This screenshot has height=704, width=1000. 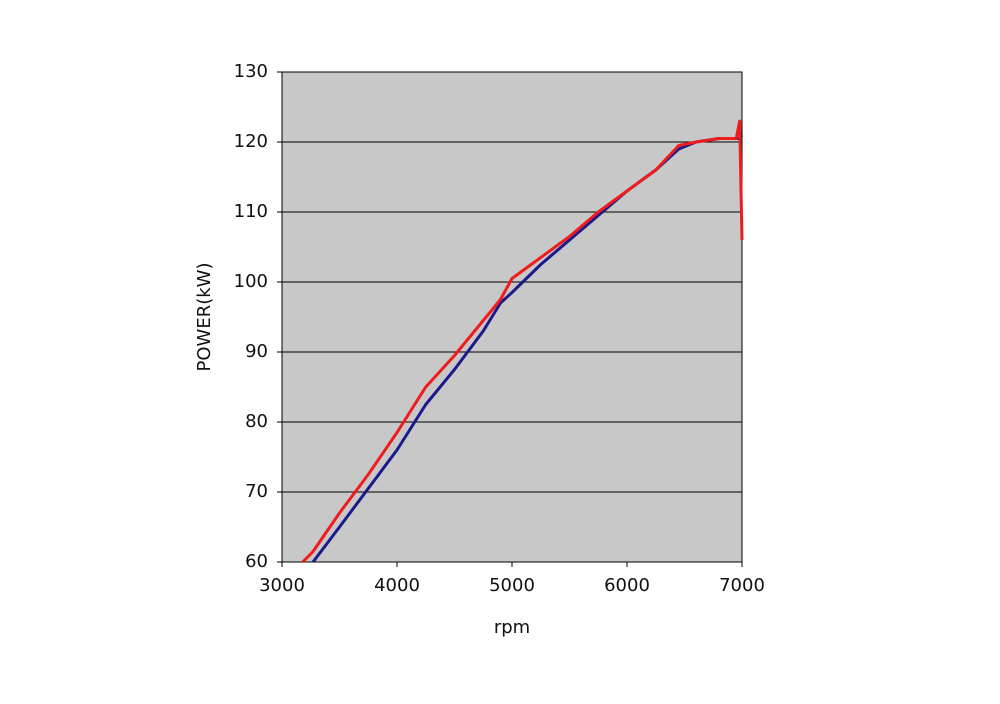 What do you see at coordinates (512, 585) in the screenshot?
I see `x-tick-label: 5000` at bounding box center [512, 585].